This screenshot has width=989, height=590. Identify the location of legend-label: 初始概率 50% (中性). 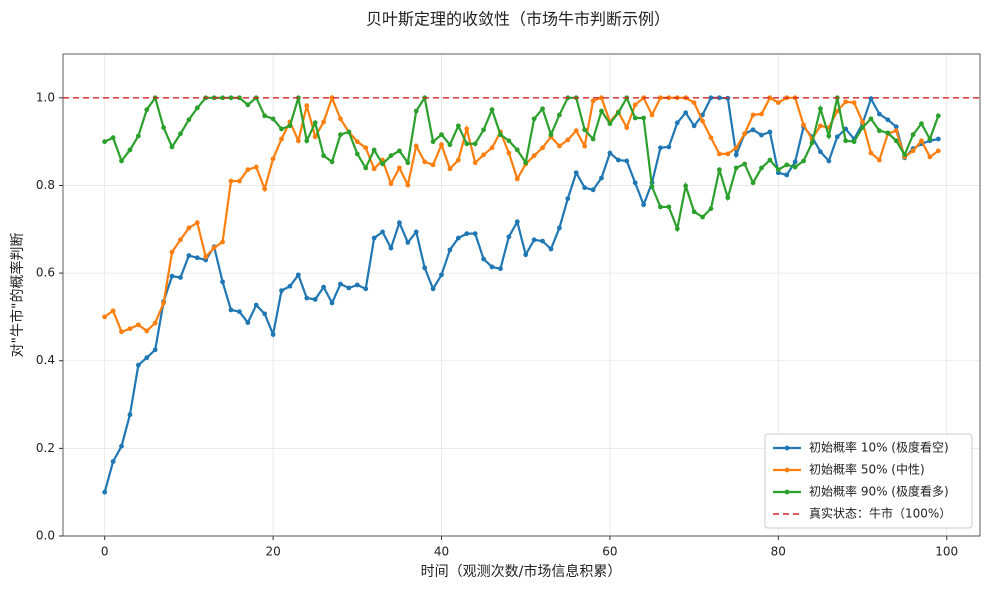
(867, 469).